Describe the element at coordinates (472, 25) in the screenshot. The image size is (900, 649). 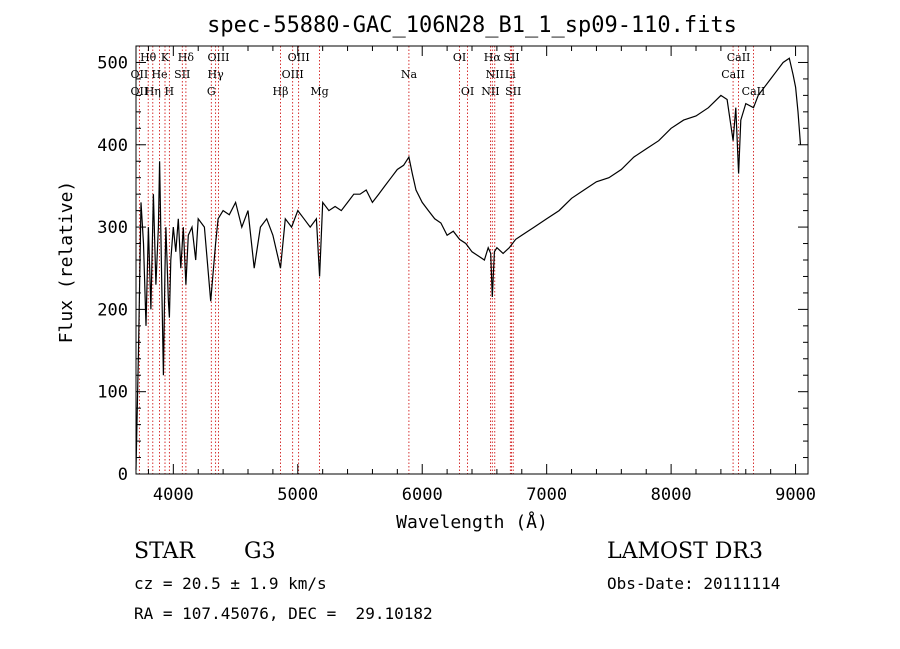
I see `chart-title: spec-55880-GAC_106N28_B1_1_sp09-110.fits` at that location.